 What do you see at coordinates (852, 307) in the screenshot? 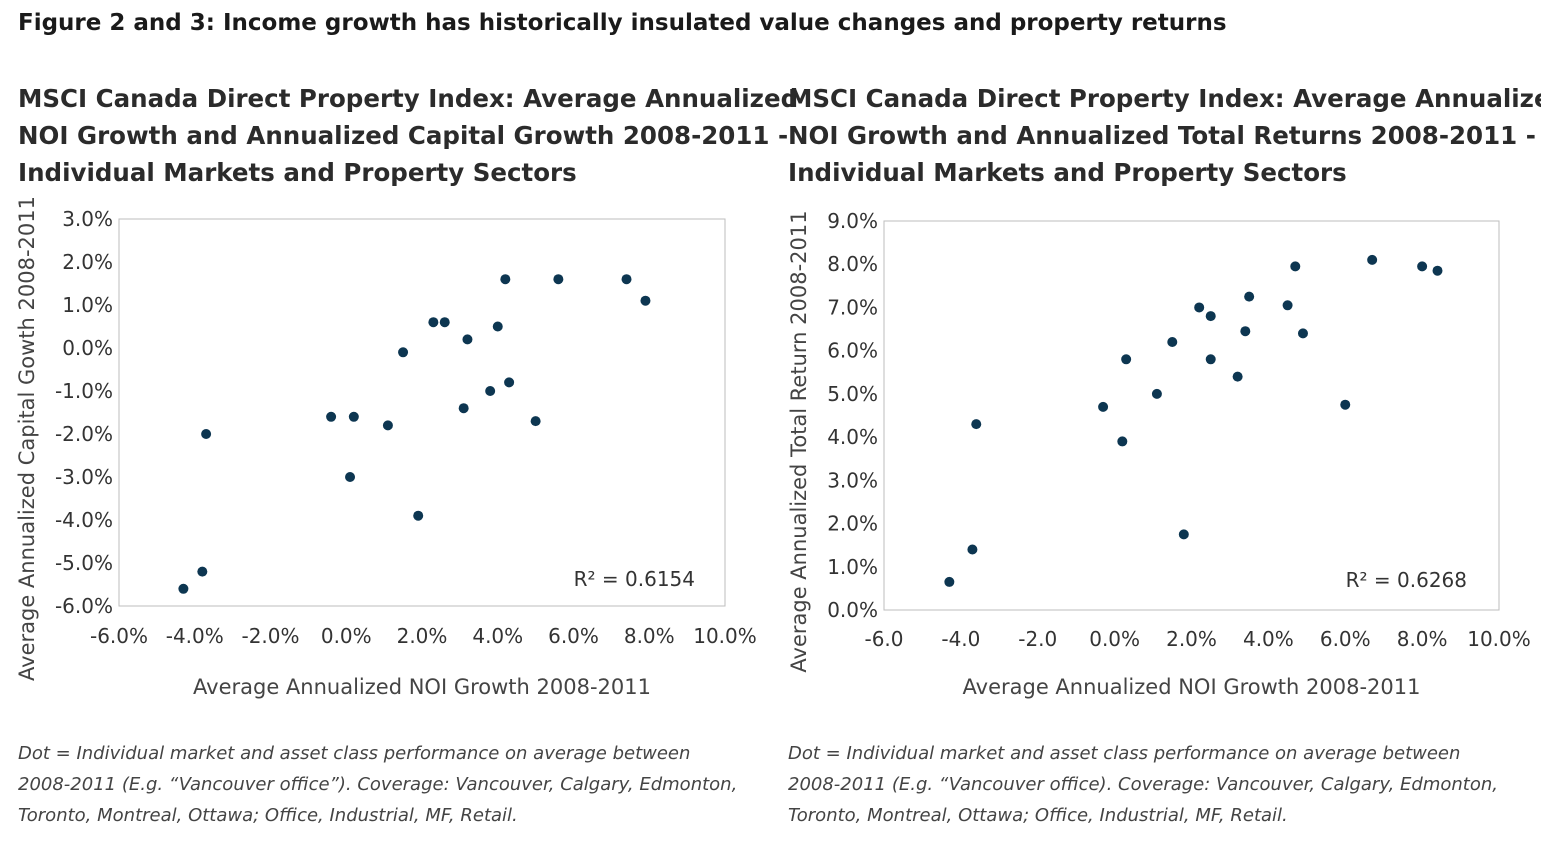
I see `y-tick-label: 7.0%` at bounding box center [852, 307].